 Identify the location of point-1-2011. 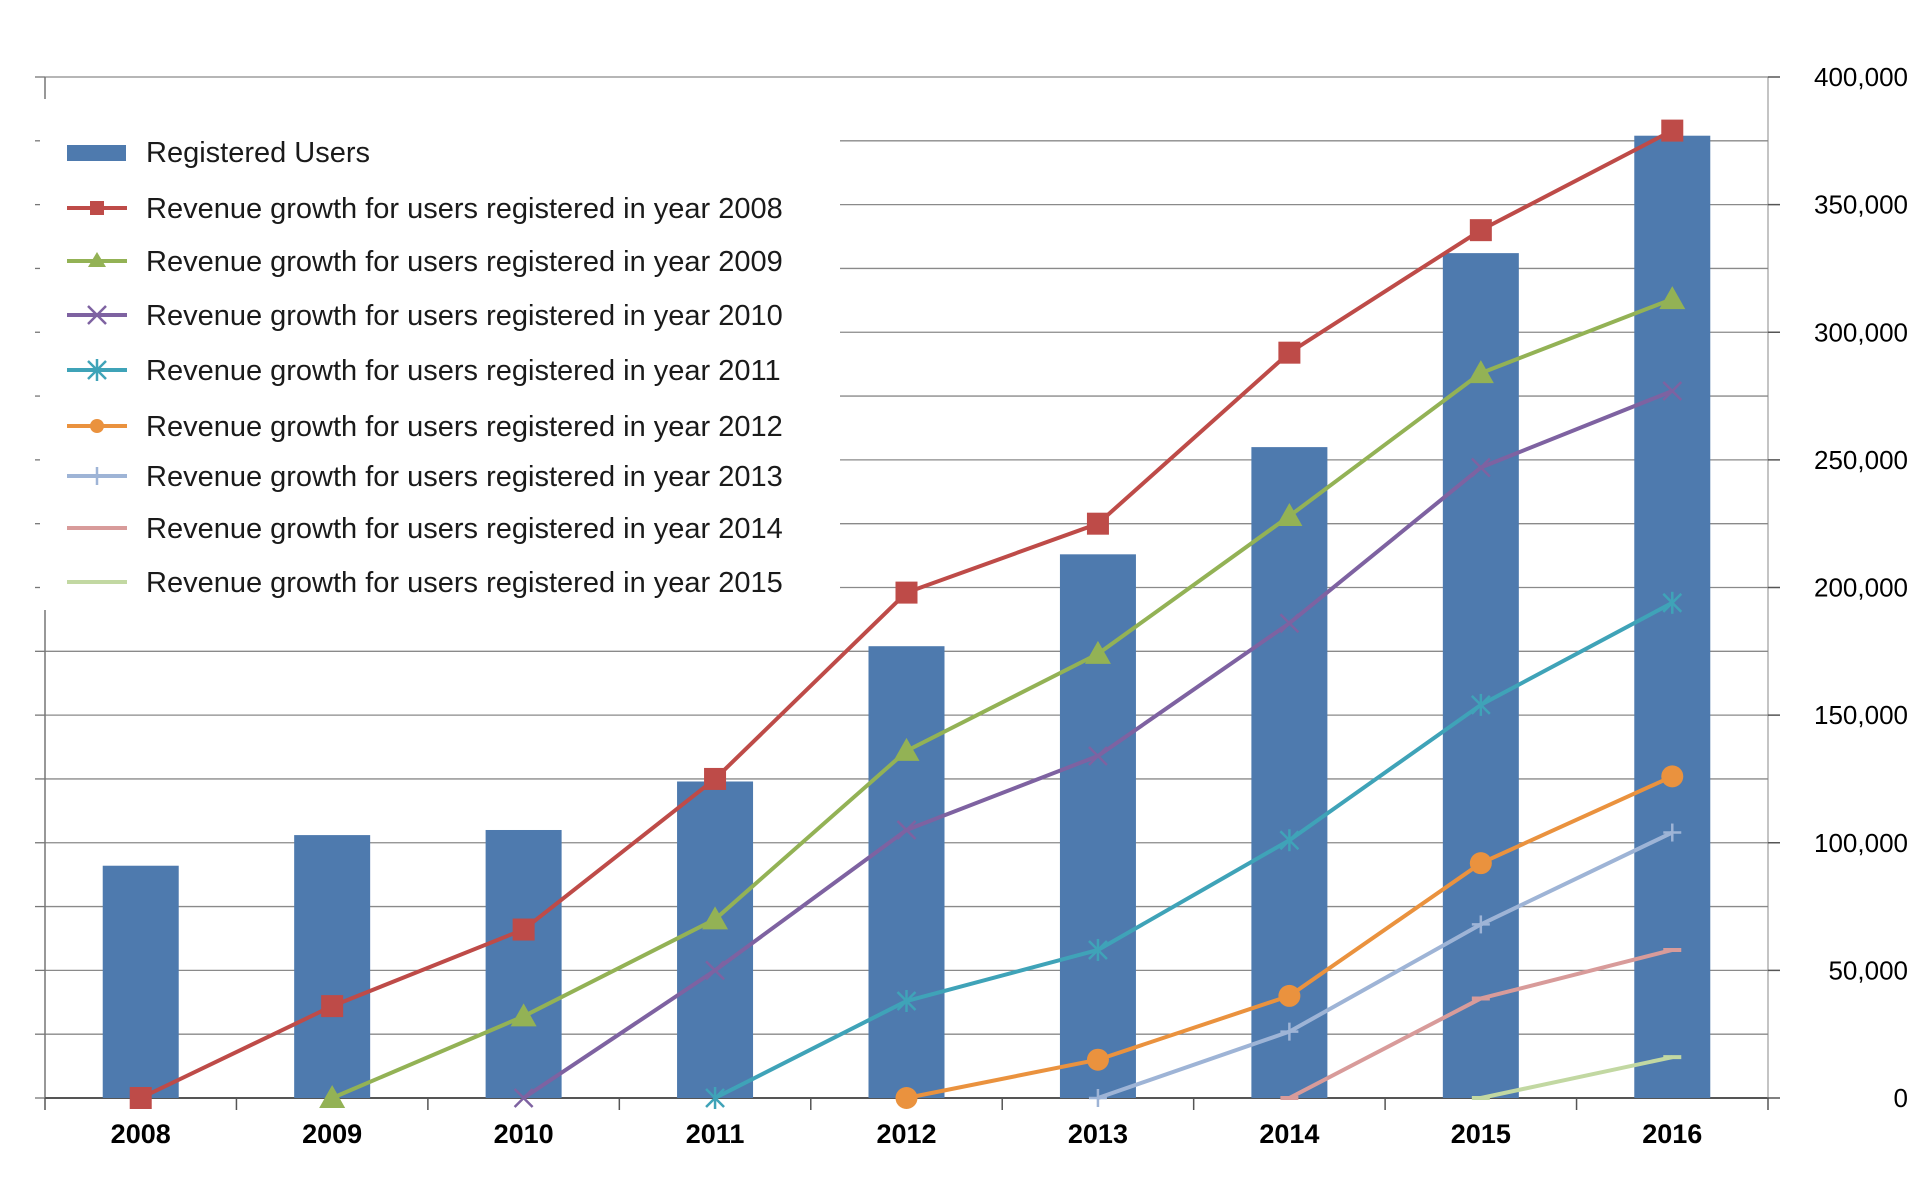
(715, 918).